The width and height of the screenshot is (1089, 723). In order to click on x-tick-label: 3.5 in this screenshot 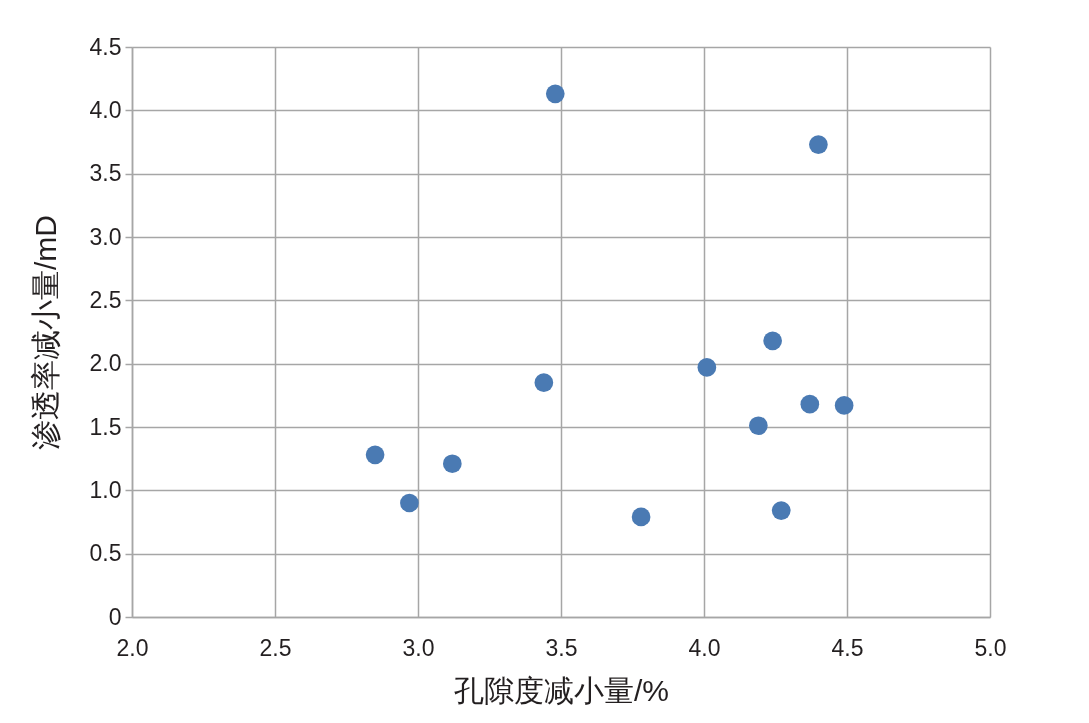, I will do `click(561, 647)`.